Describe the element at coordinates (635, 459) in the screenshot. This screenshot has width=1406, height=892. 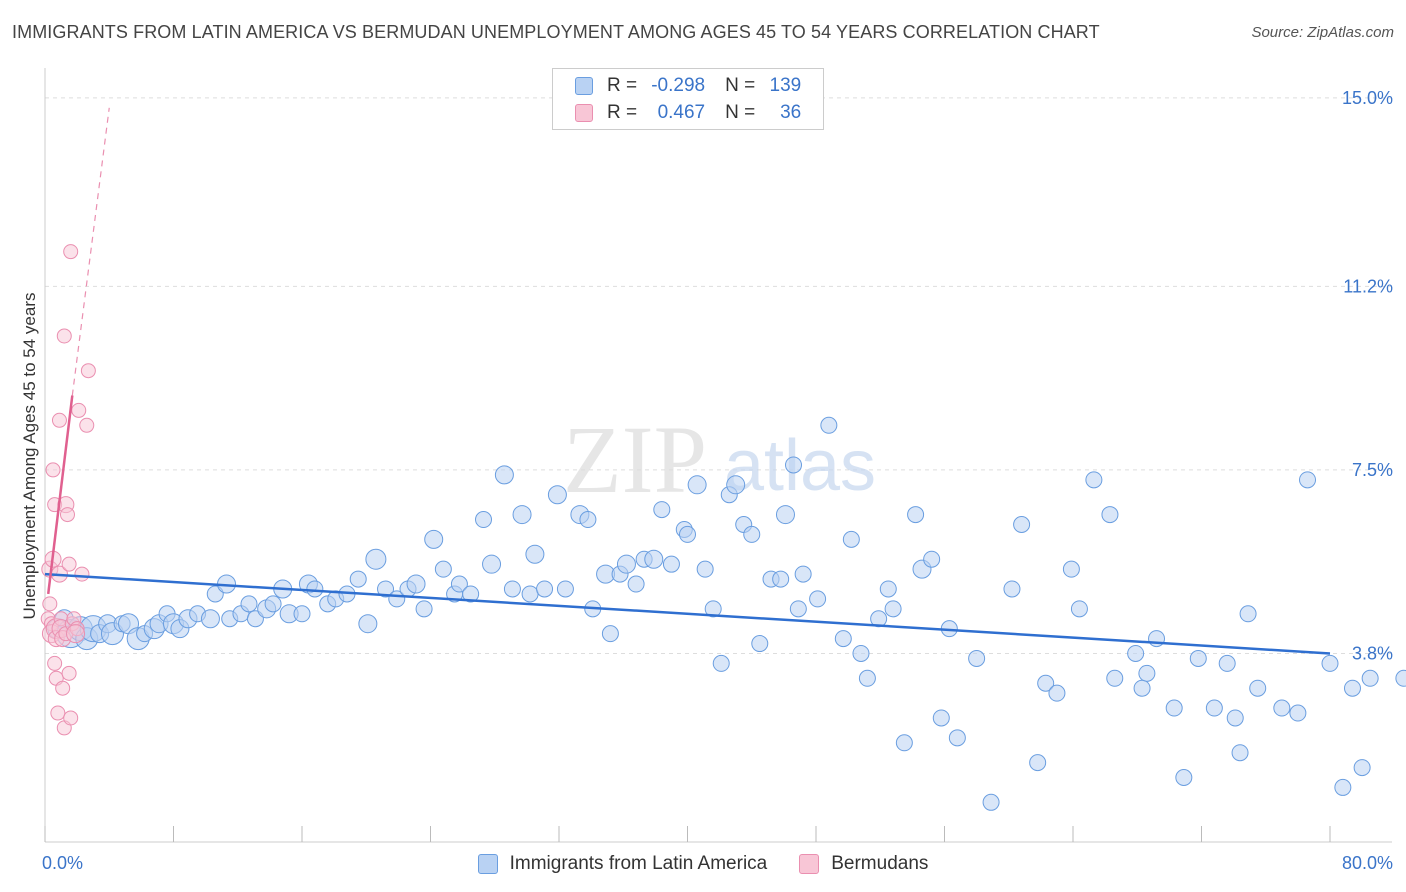
I see `watermark-zip: ZIP` at that location.